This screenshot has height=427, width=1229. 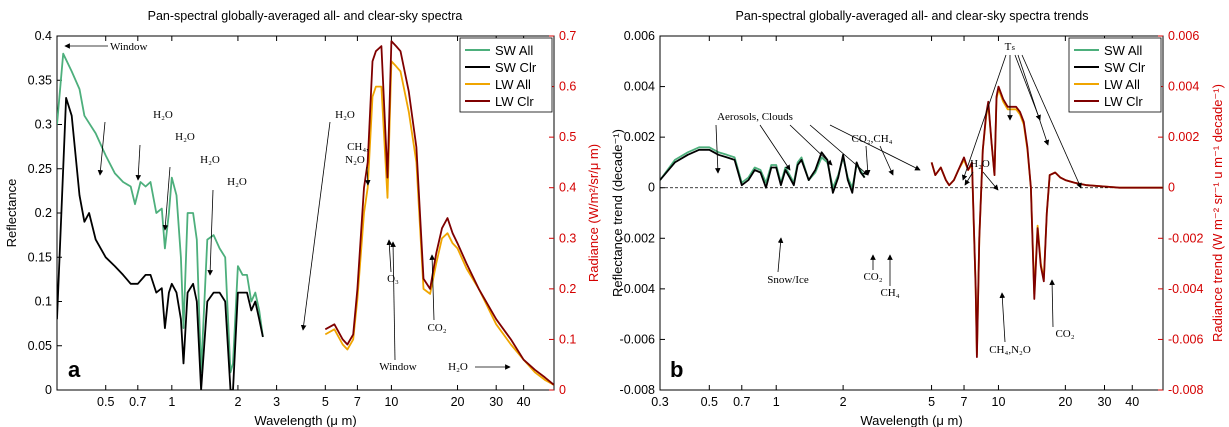 What do you see at coordinates (1185, 289) in the screenshot?
I see `y-tick-label-right: -0.004` at bounding box center [1185, 289].